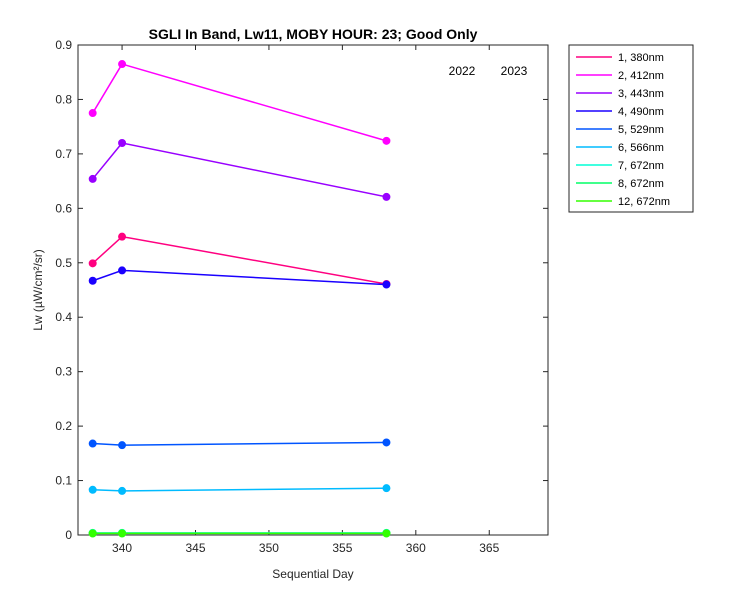  I want to click on legend-entry-label: 8, 672nm, so click(641, 184).